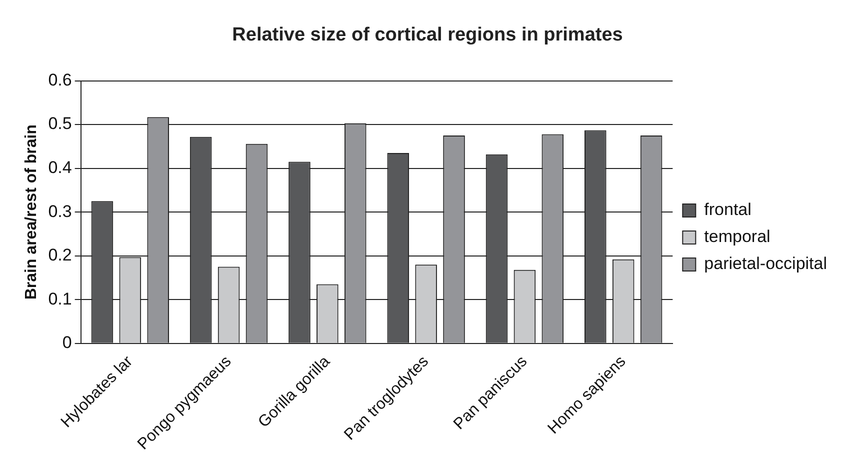  What do you see at coordinates (60, 255) in the screenshot?
I see `y-tick-label: 0.2` at bounding box center [60, 255].